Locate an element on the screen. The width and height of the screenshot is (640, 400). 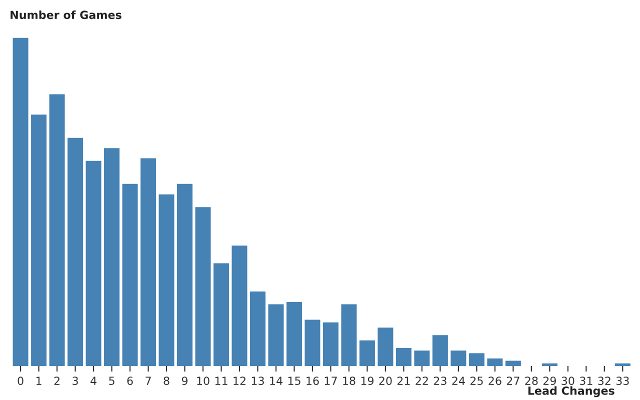
x-tick-label: 6 is located at coordinates (130, 381).